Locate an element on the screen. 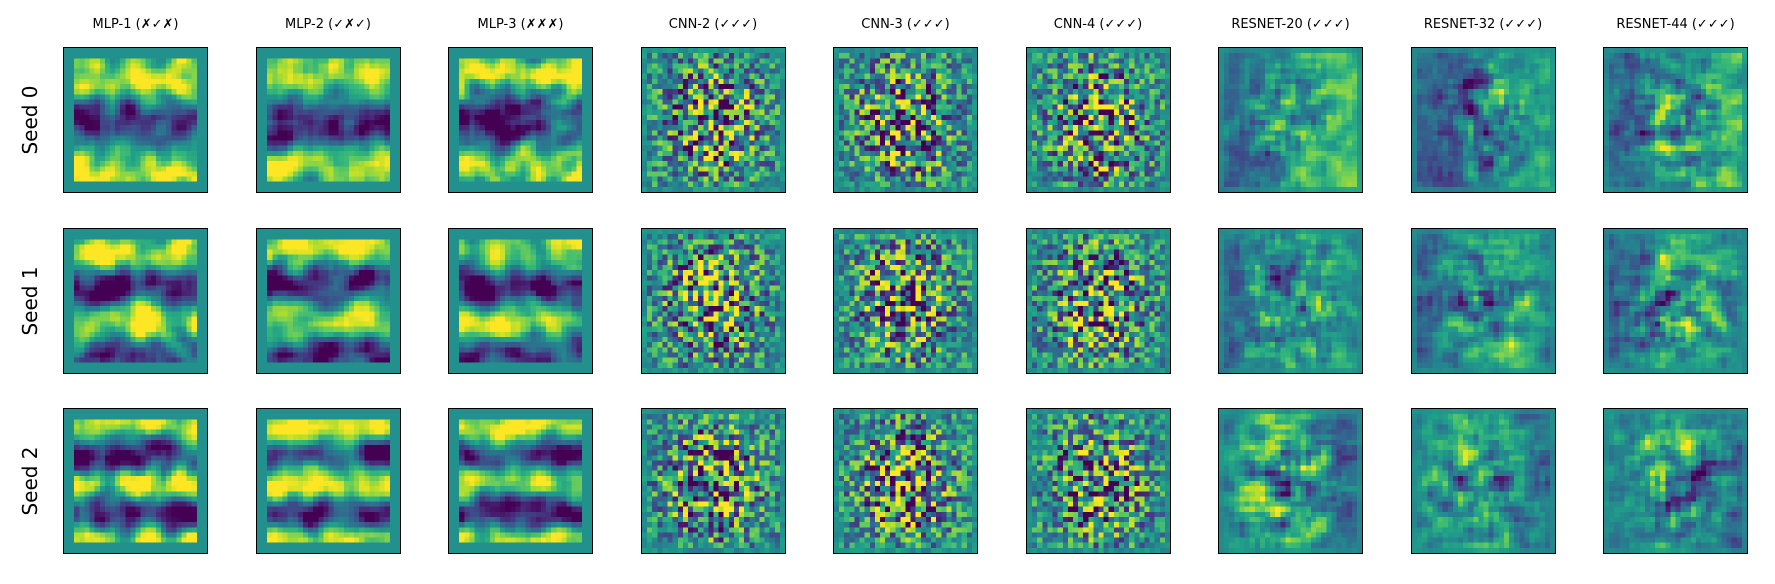 The height and width of the screenshot is (584, 1775). column-title: RESNET-20 (✓✓✓) is located at coordinates (1290, 24).